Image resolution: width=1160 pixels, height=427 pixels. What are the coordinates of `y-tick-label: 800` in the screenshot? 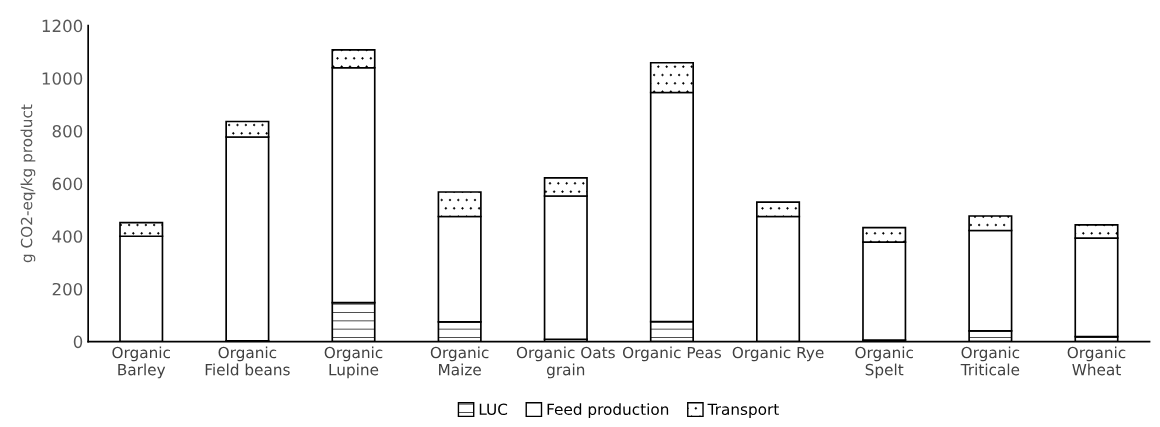 It's located at (67, 131).